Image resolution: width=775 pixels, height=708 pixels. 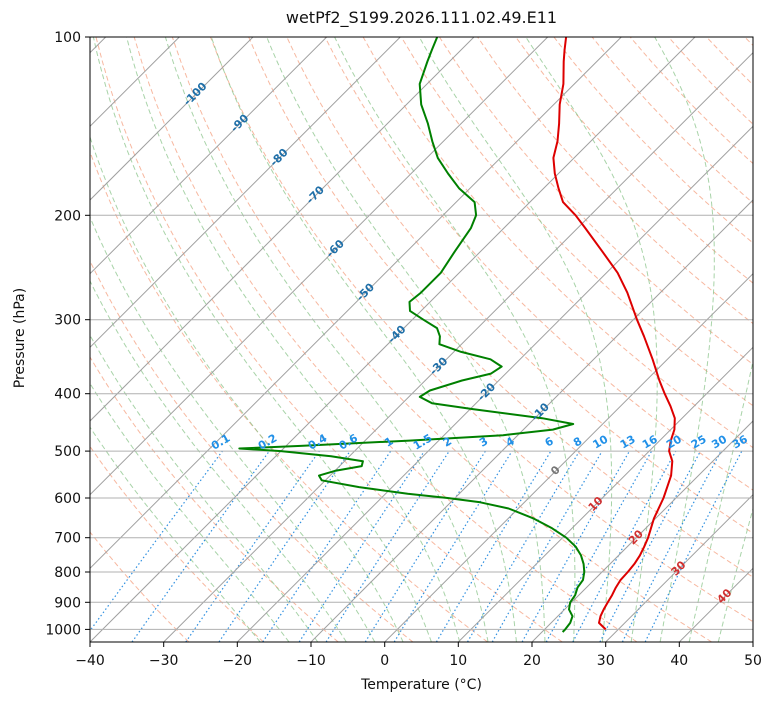 I want to click on temperature-profile, so click(x=614, y=334).